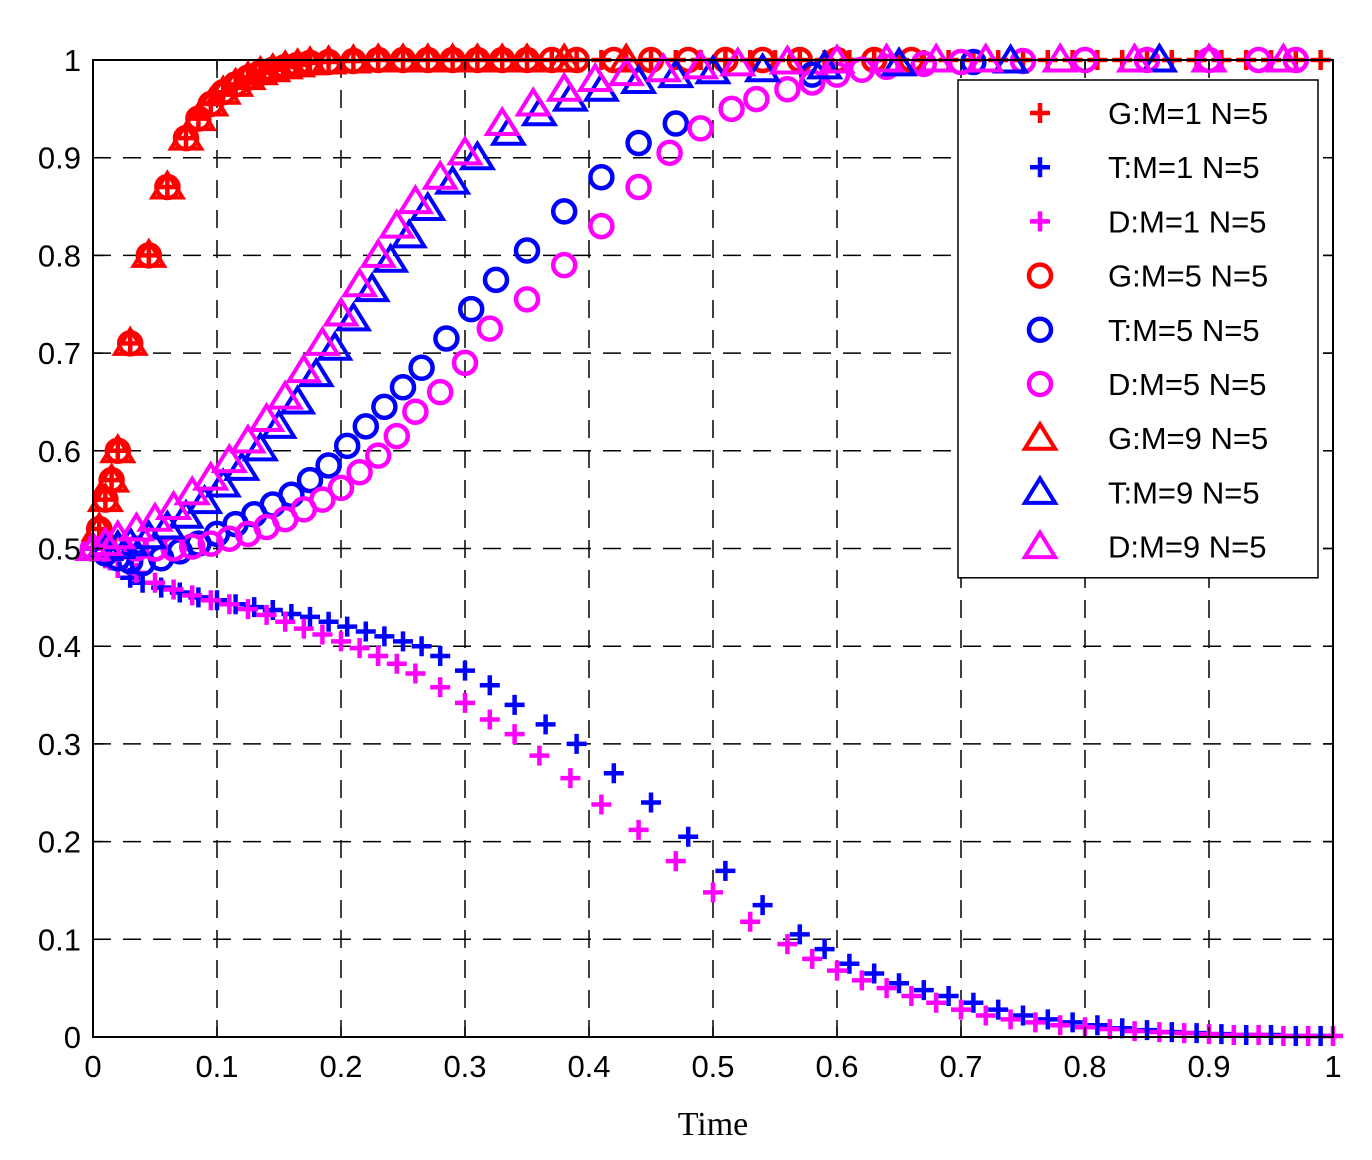  What do you see at coordinates (216, 1066) in the screenshot?
I see `x-tick-label: 0.1` at bounding box center [216, 1066].